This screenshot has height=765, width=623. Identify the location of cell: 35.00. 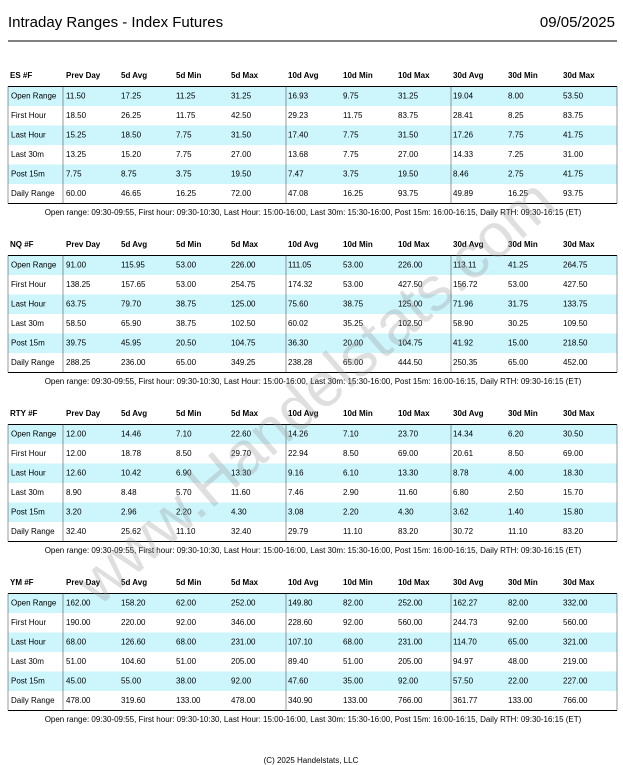
(353, 680).